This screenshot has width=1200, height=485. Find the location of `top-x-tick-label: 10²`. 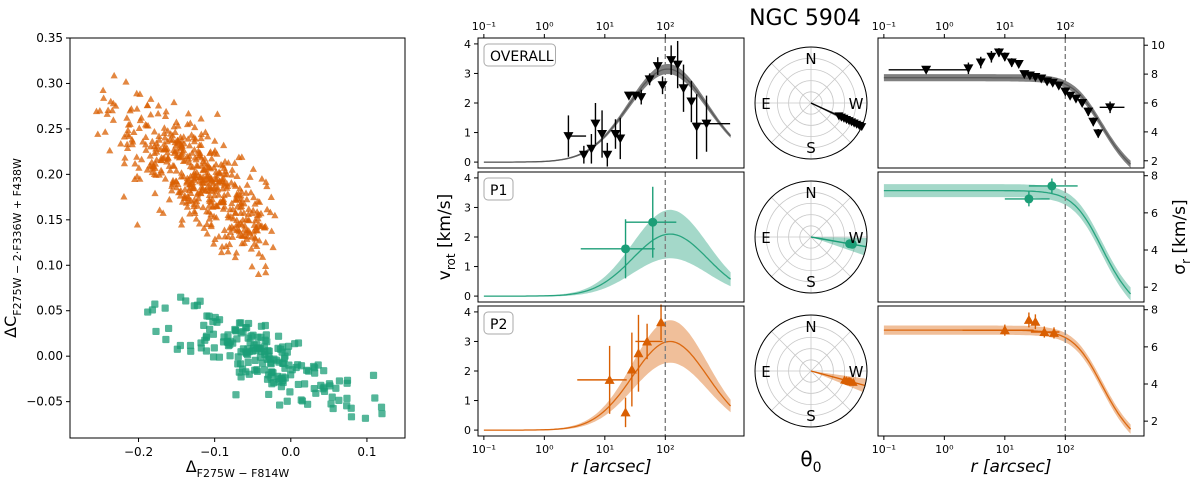

top-x-tick-label: 10² is located at coordinates (1065, 26).